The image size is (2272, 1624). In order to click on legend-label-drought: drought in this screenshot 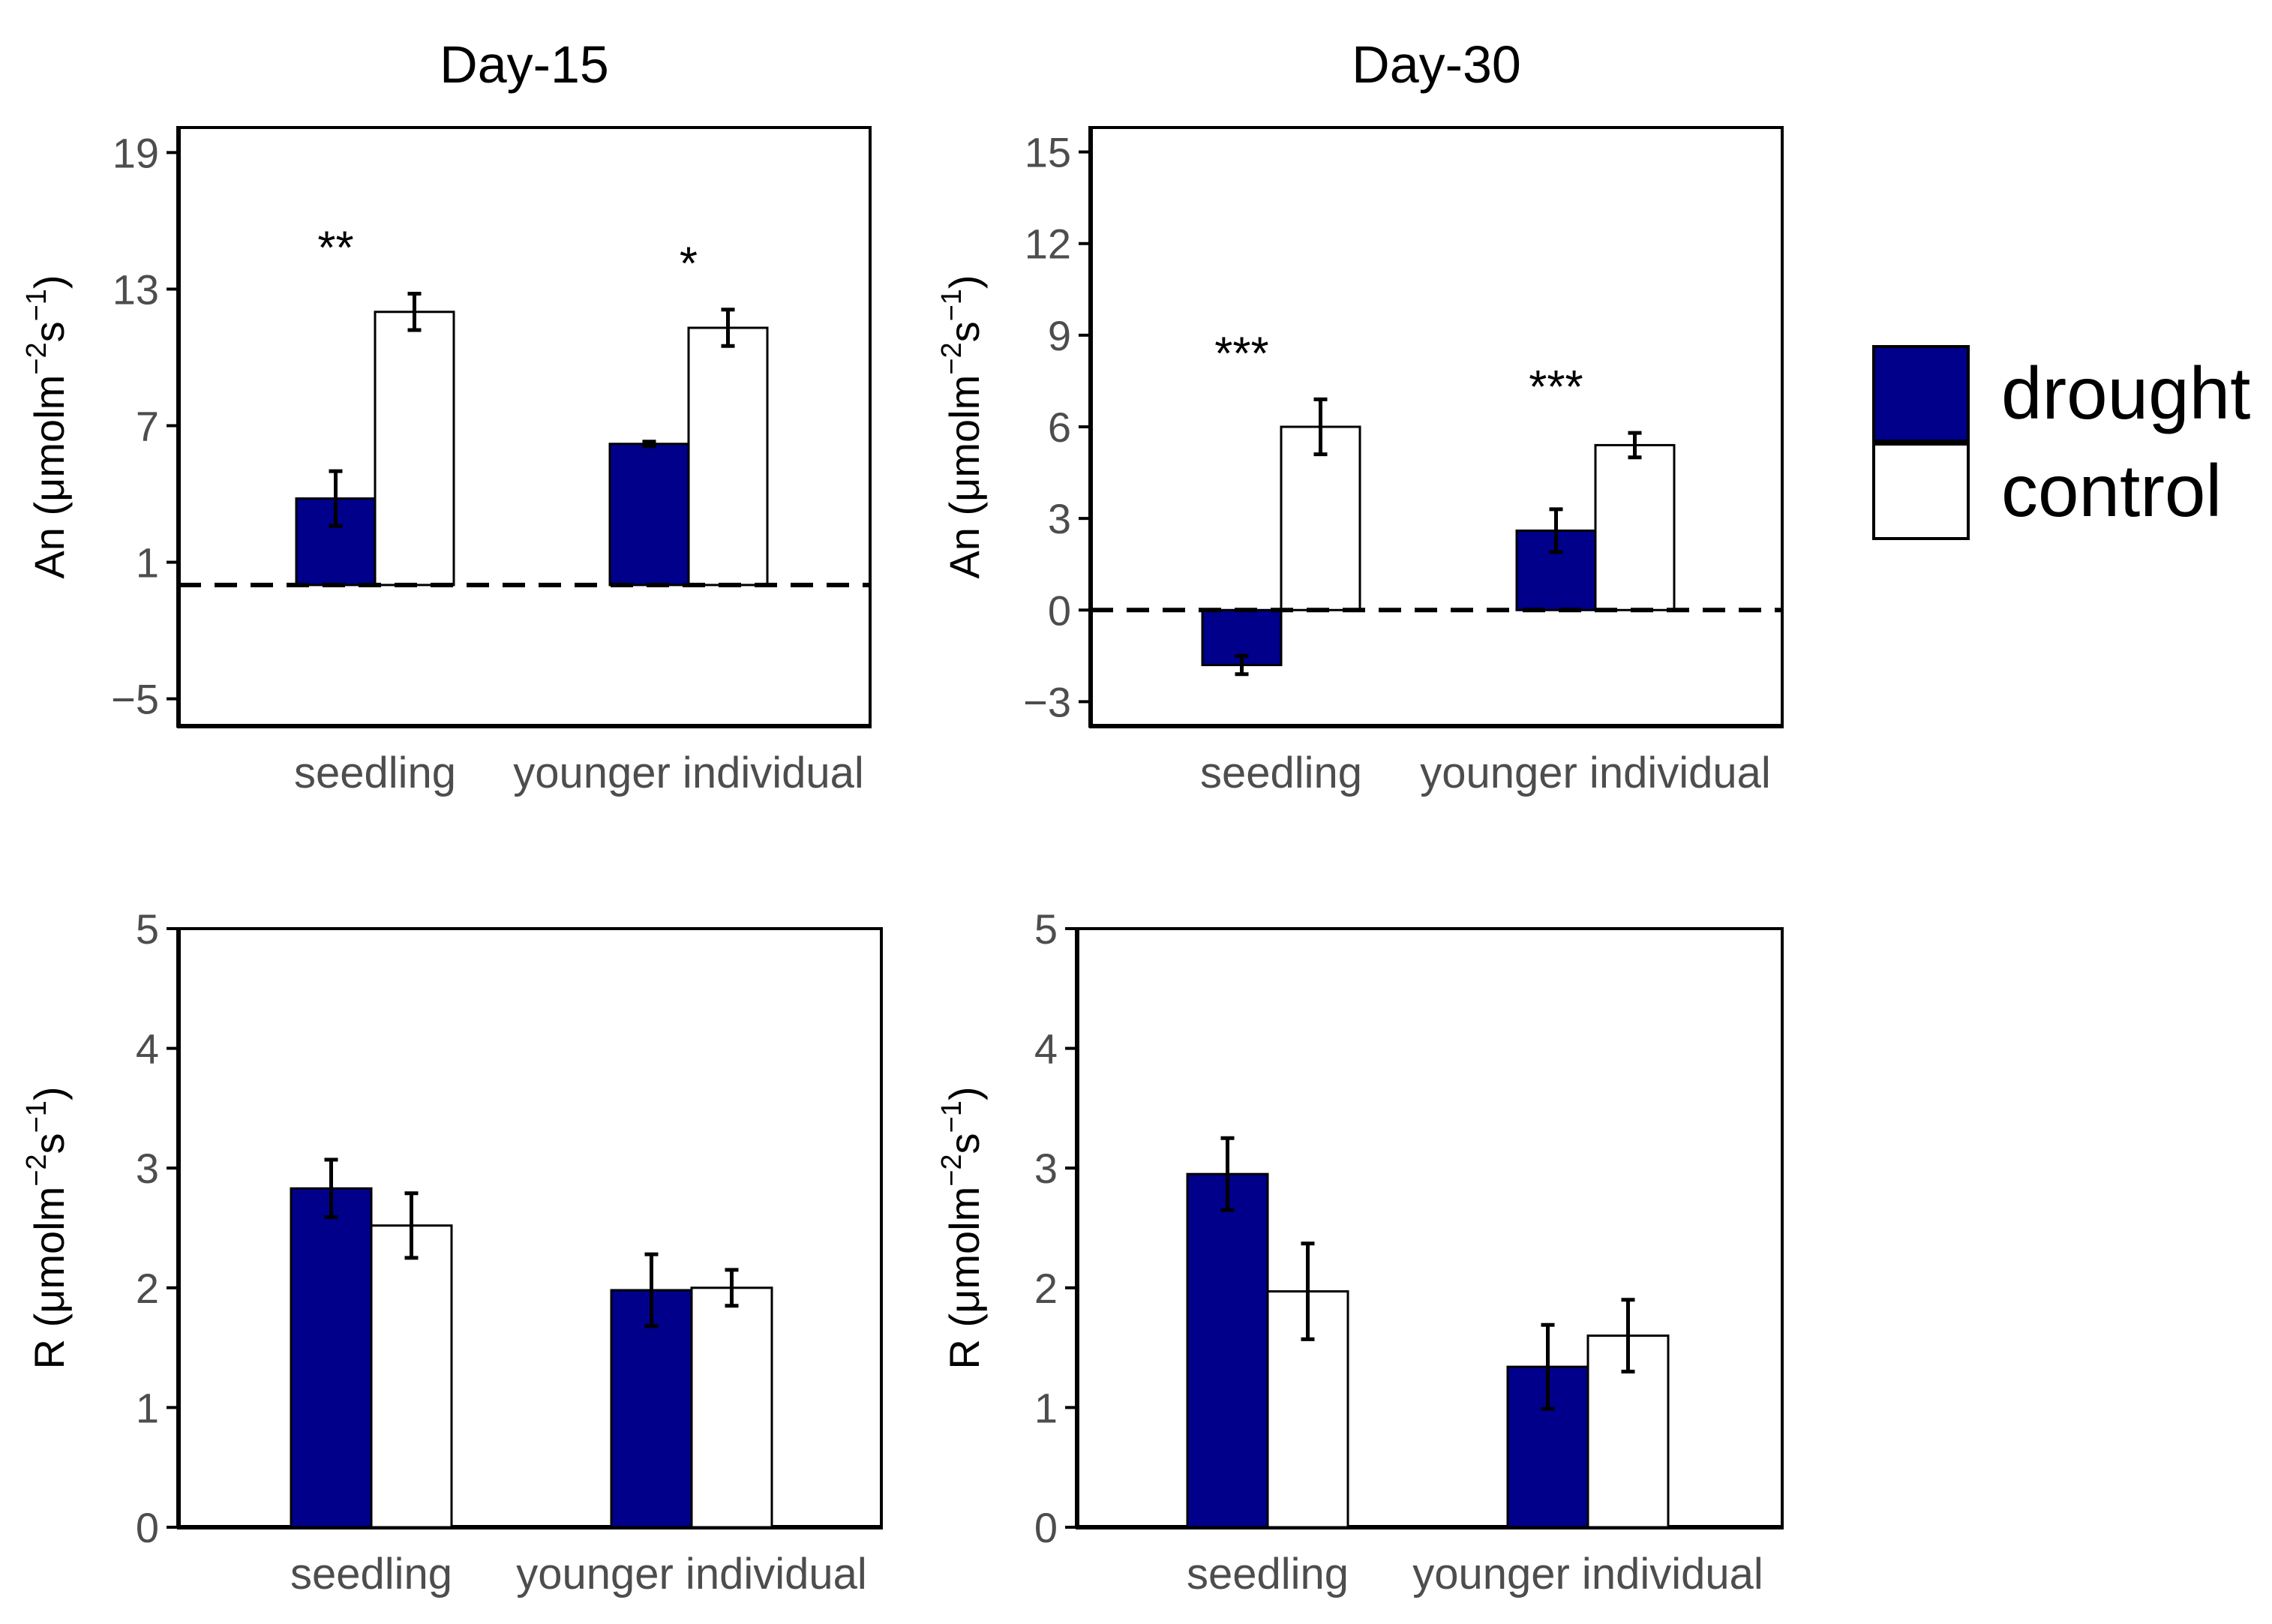, I will do `click(2125, 393)`.